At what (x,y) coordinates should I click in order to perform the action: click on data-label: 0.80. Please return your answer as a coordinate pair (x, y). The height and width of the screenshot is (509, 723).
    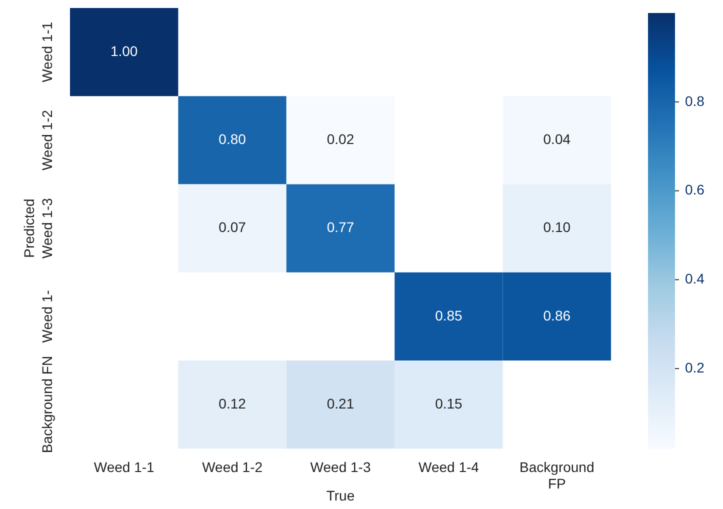
    Looking at the image, I should click on (232, 139).